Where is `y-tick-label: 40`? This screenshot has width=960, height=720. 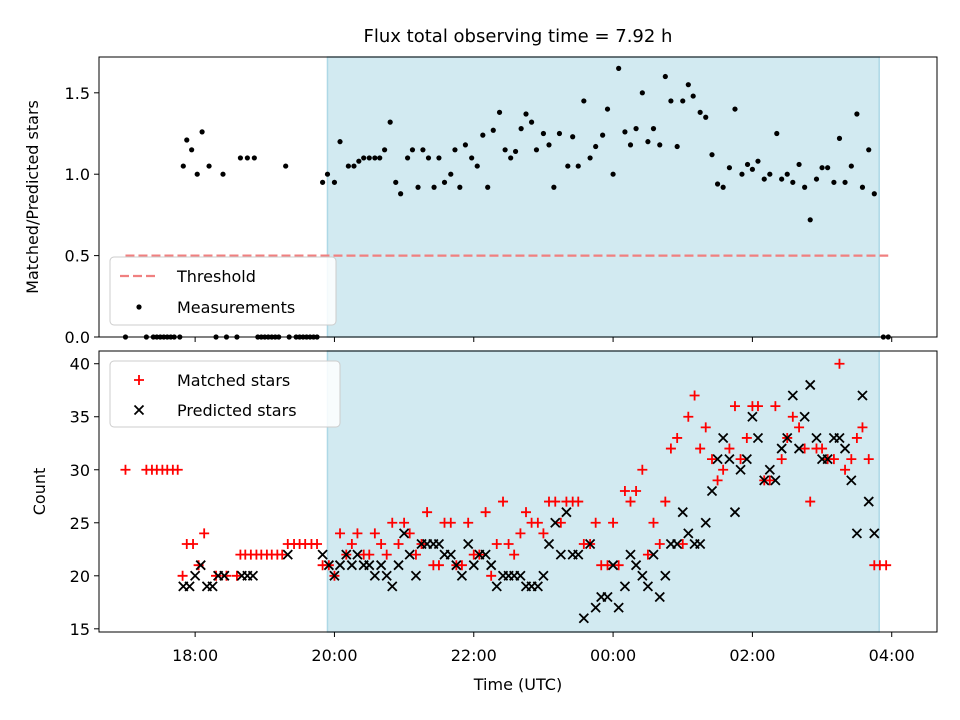
y-tick-label: 40 is located at coordinates (80, 364).